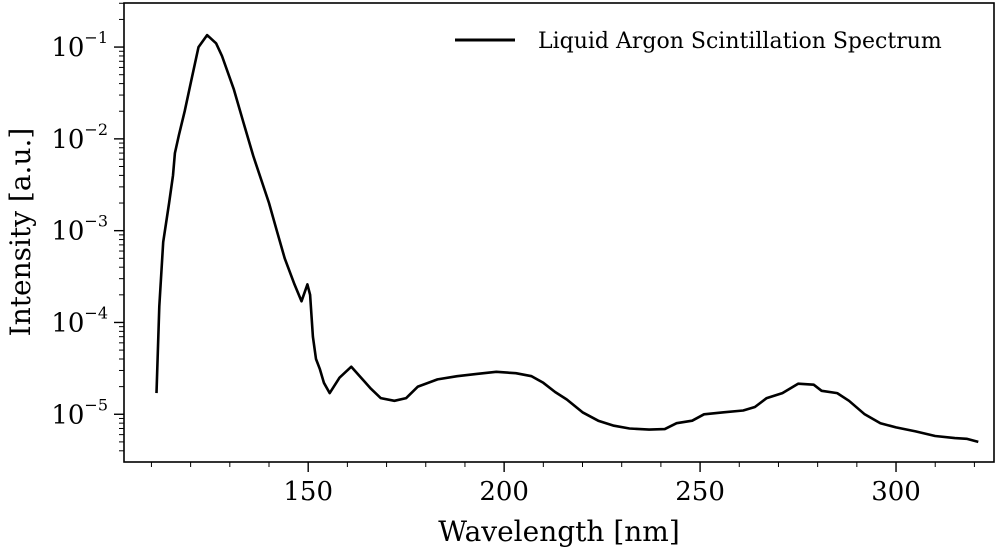 The width and height of the screenshot is (996, 553). I want to click on y-axis-label: Intensity [a.u.], so click(20, 232).